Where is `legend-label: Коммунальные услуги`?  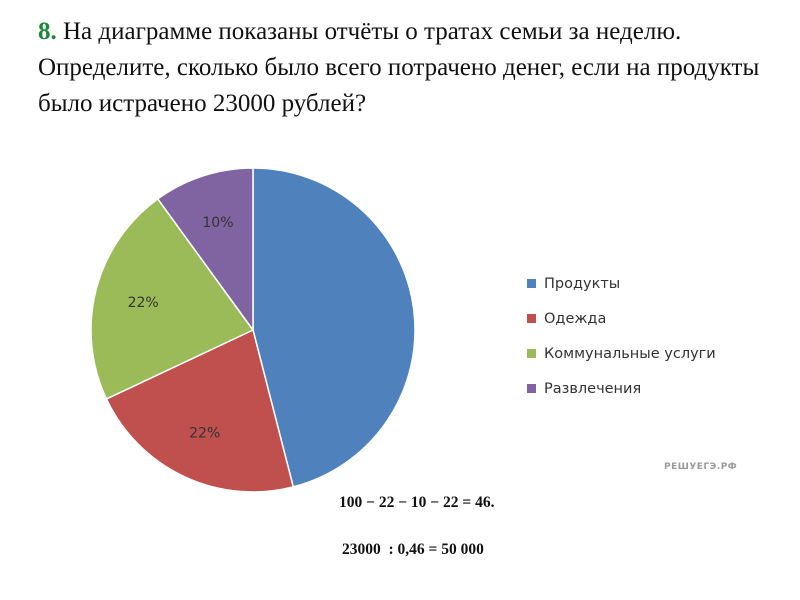 legend-label: Коммунальные услуги is located at coordinates (630, 353).